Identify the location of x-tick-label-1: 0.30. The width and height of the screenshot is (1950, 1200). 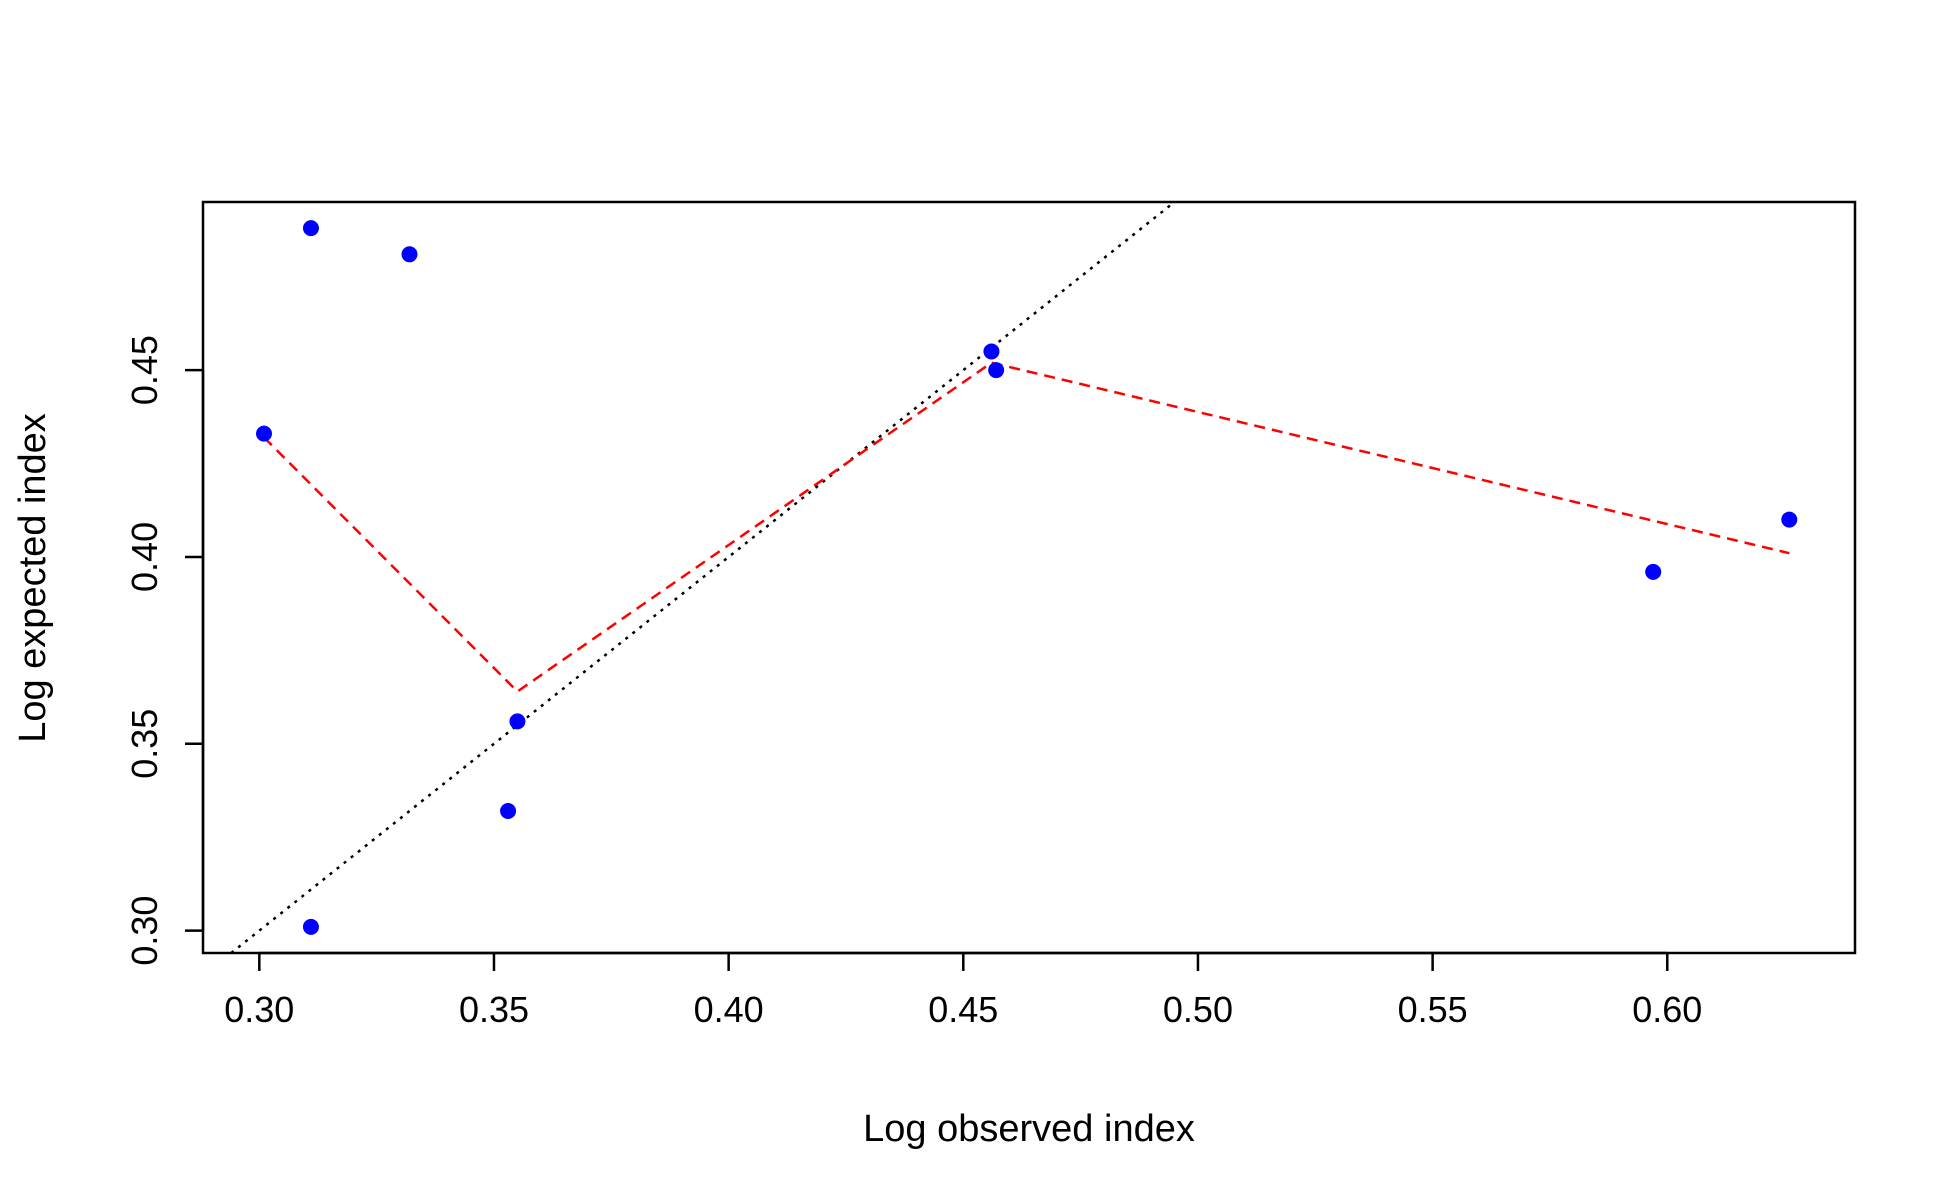
(259, 1009).